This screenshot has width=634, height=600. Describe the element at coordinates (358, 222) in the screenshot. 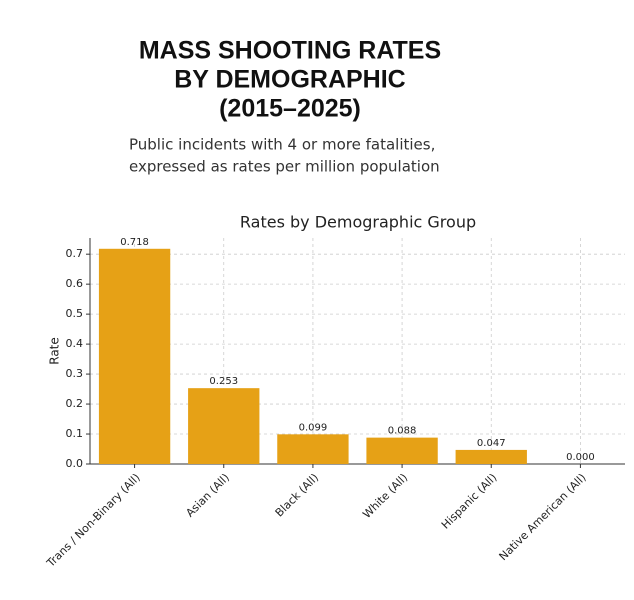

I see `chart-title: Rates by Demographic Group` at that location.